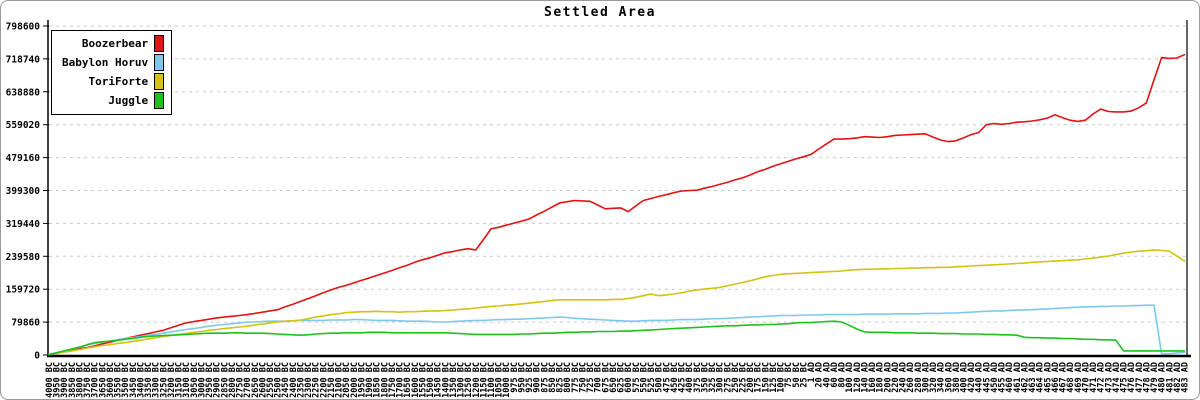 The image size is (1200, 400). Describe the element at coordinates (987, 377) in the screenshot. I see `x-tick-label: 445 AD` at that location.